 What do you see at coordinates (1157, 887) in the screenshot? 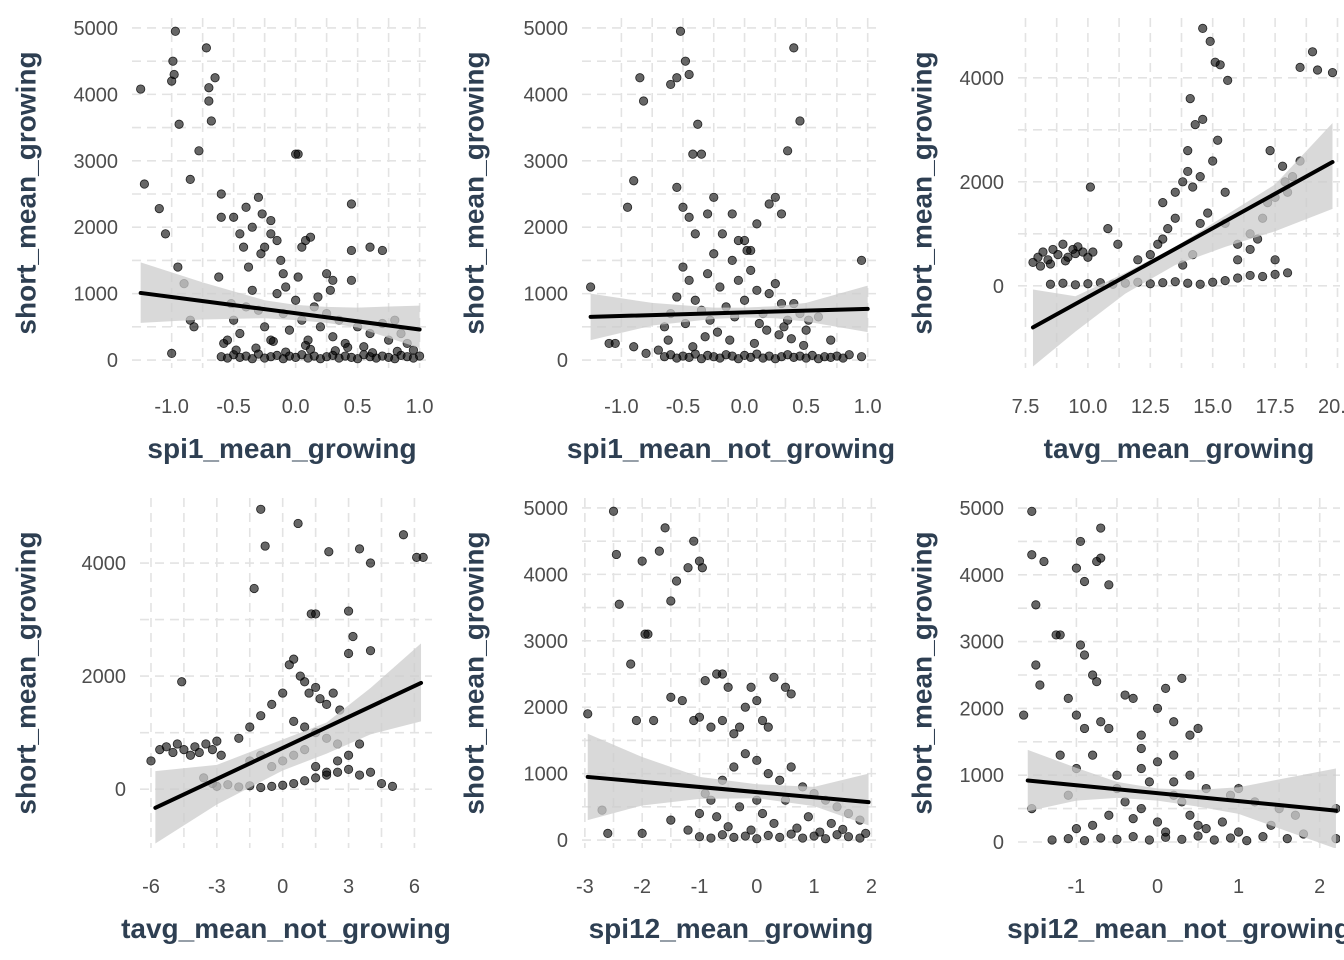
I see `x-tick-label: 0` at bounding box center [1157, 887].